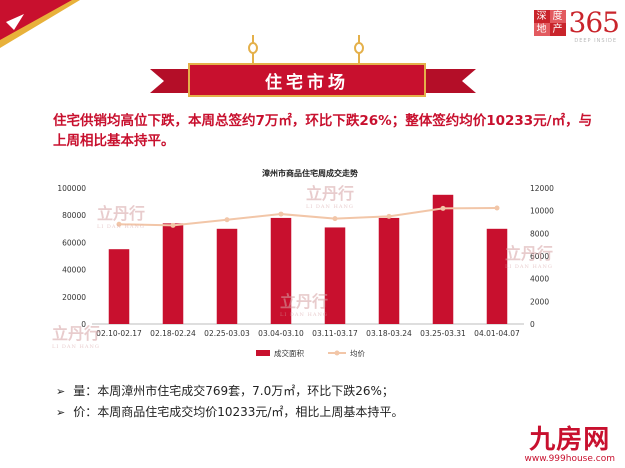  Describe the element at coordinates (594, 22) in the screenshot. I see `brand-number: 365` at that location.